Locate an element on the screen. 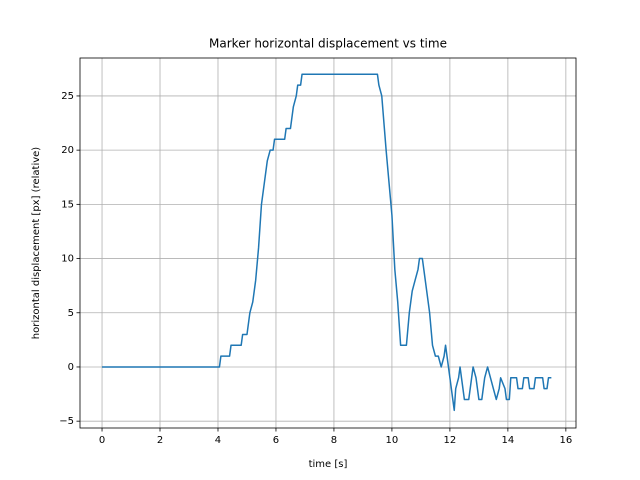  y-tick-label: 20 is located at coordinates (67, 150).